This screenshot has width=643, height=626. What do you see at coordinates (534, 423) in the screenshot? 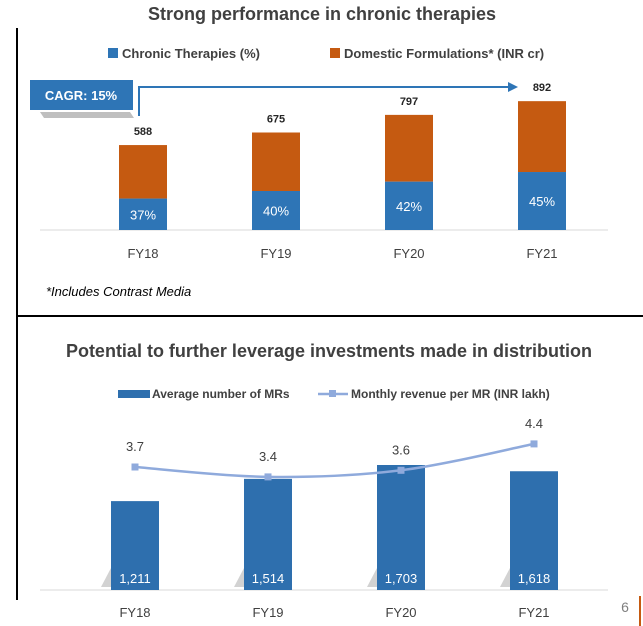
I see `chart2-label-revenue-FY21: 4.4` at bounding box center [534, 423].